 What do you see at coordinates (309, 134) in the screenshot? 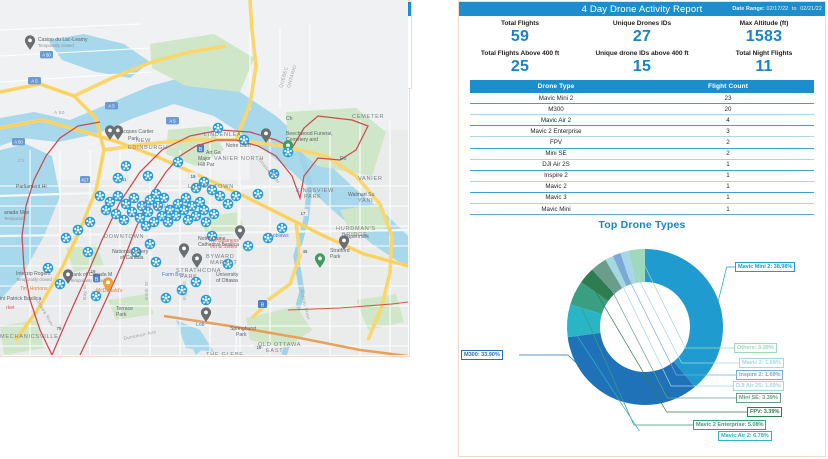
I see `svg-text: Beechwood Funeral,` at bounding box center [309, 134].